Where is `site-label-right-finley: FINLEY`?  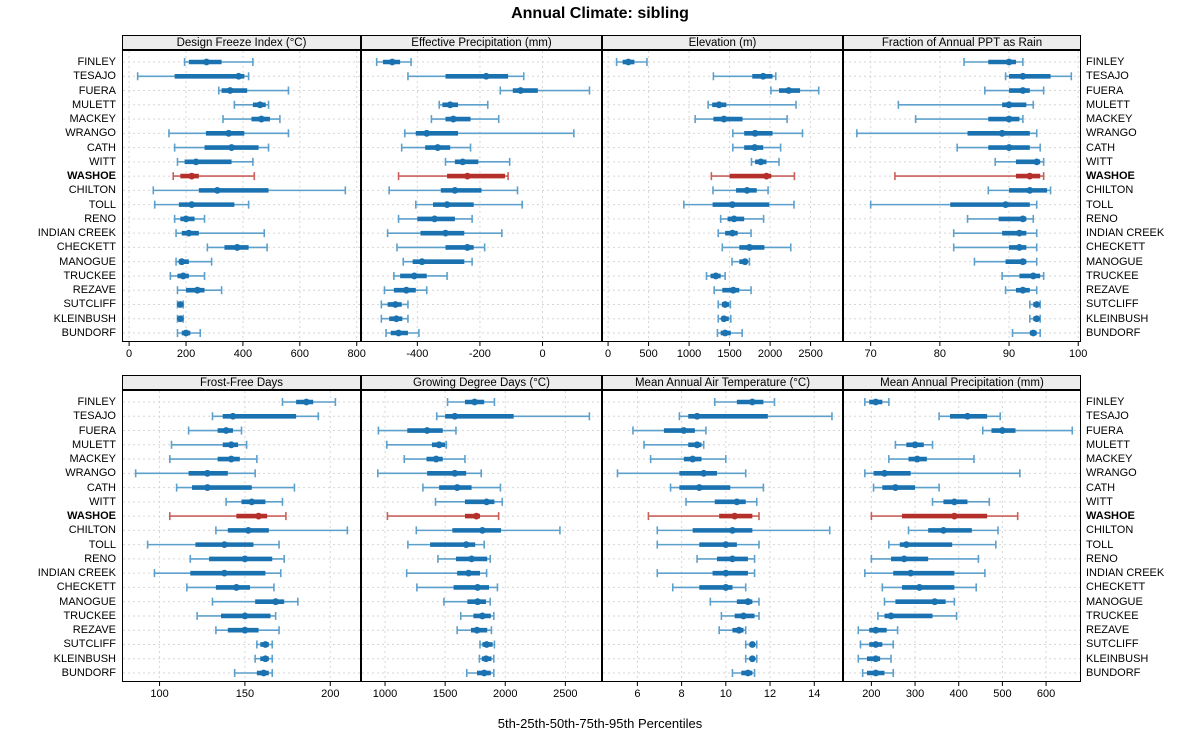 site-label-right-finley: FINLEY is located at coordinates (1105, 62).